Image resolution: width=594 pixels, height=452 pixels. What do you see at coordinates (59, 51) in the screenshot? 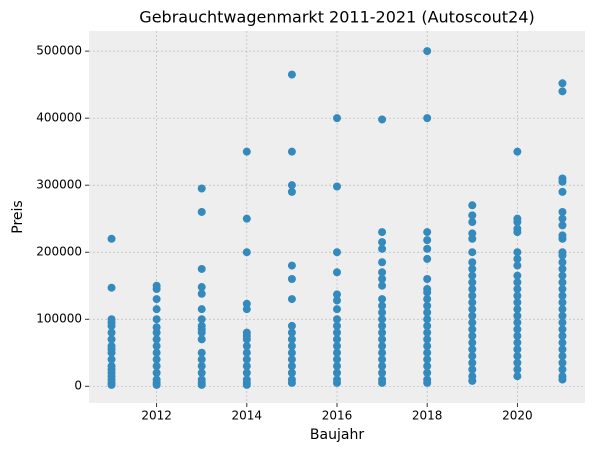
I see `y-tick-label: 500000` at bounding box center [59, 51].